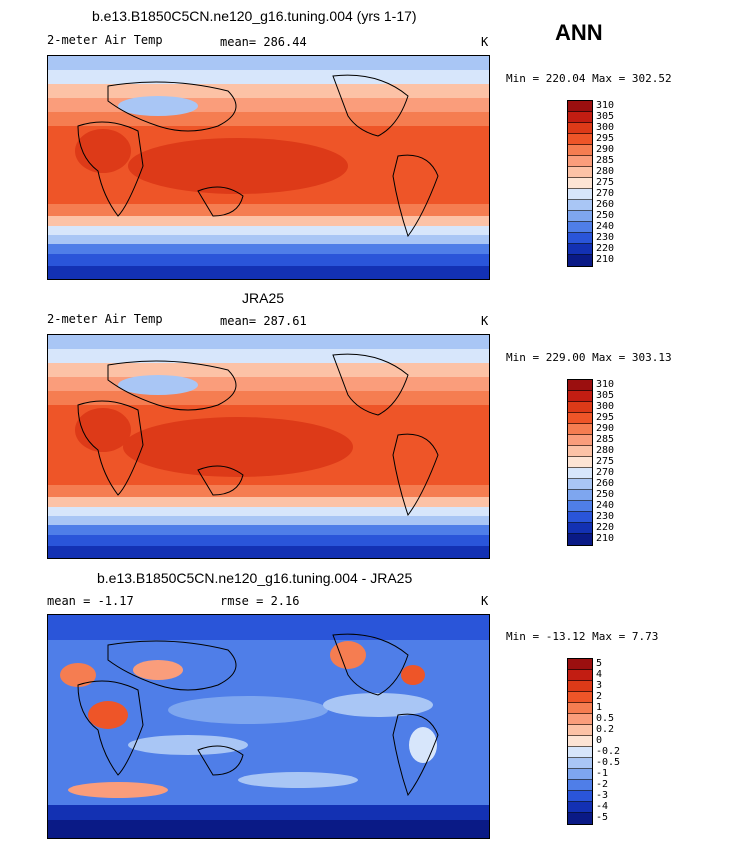  What do you see at coordinates (579, 32) in the screenshot?
I see `season-label: ANN` at bounding box center [579, 32].